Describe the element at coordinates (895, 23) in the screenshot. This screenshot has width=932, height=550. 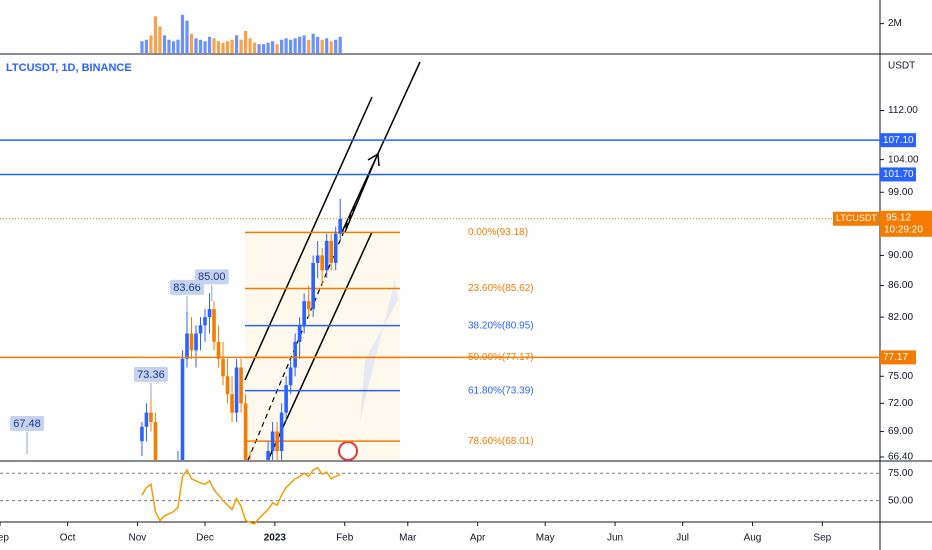
I see `volume-tick-label: 2M` at that location.